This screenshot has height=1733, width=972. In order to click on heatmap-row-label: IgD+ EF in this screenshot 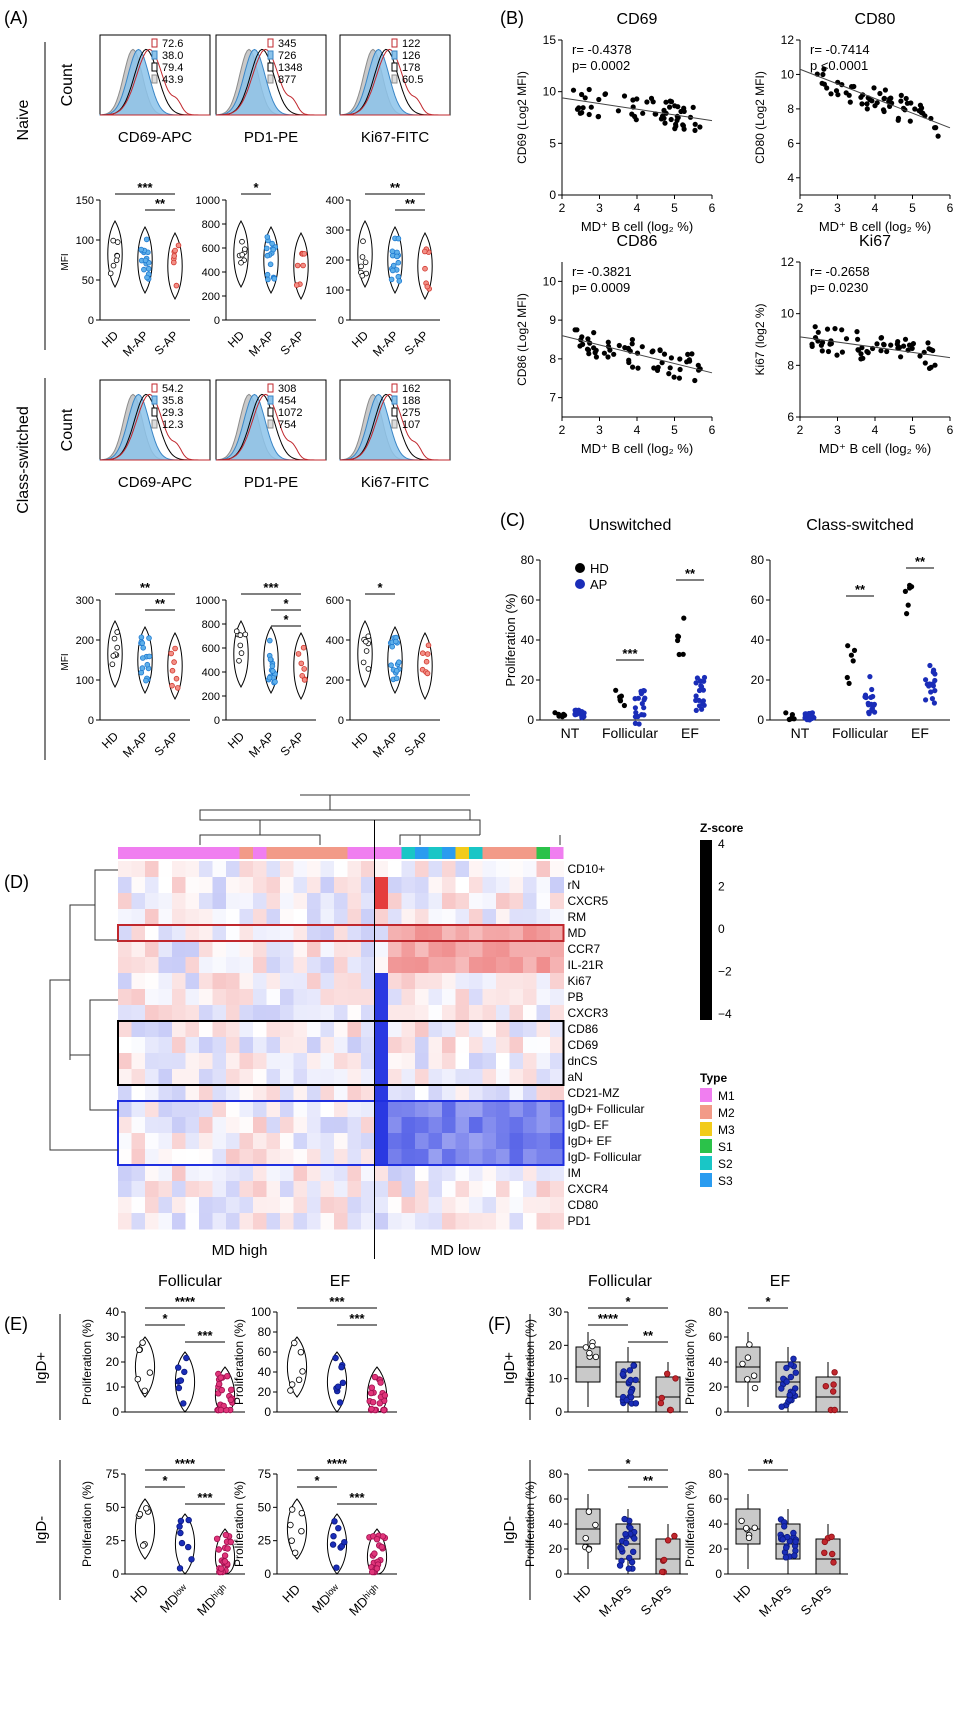, I will do `click(590, 1141)`.